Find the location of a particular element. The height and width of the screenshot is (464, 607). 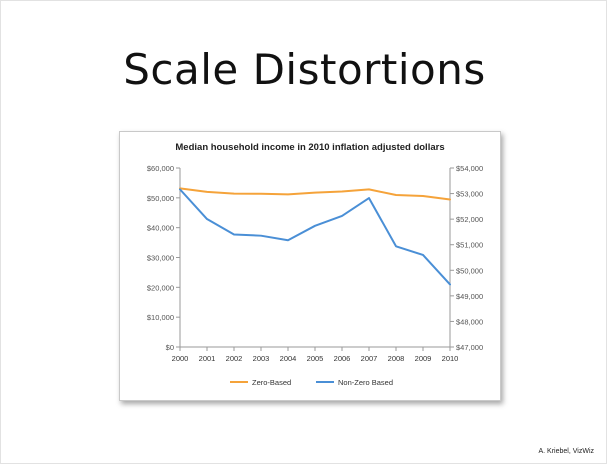

y-right-tick-label: $48,000 is located at coordinates (469, 321).